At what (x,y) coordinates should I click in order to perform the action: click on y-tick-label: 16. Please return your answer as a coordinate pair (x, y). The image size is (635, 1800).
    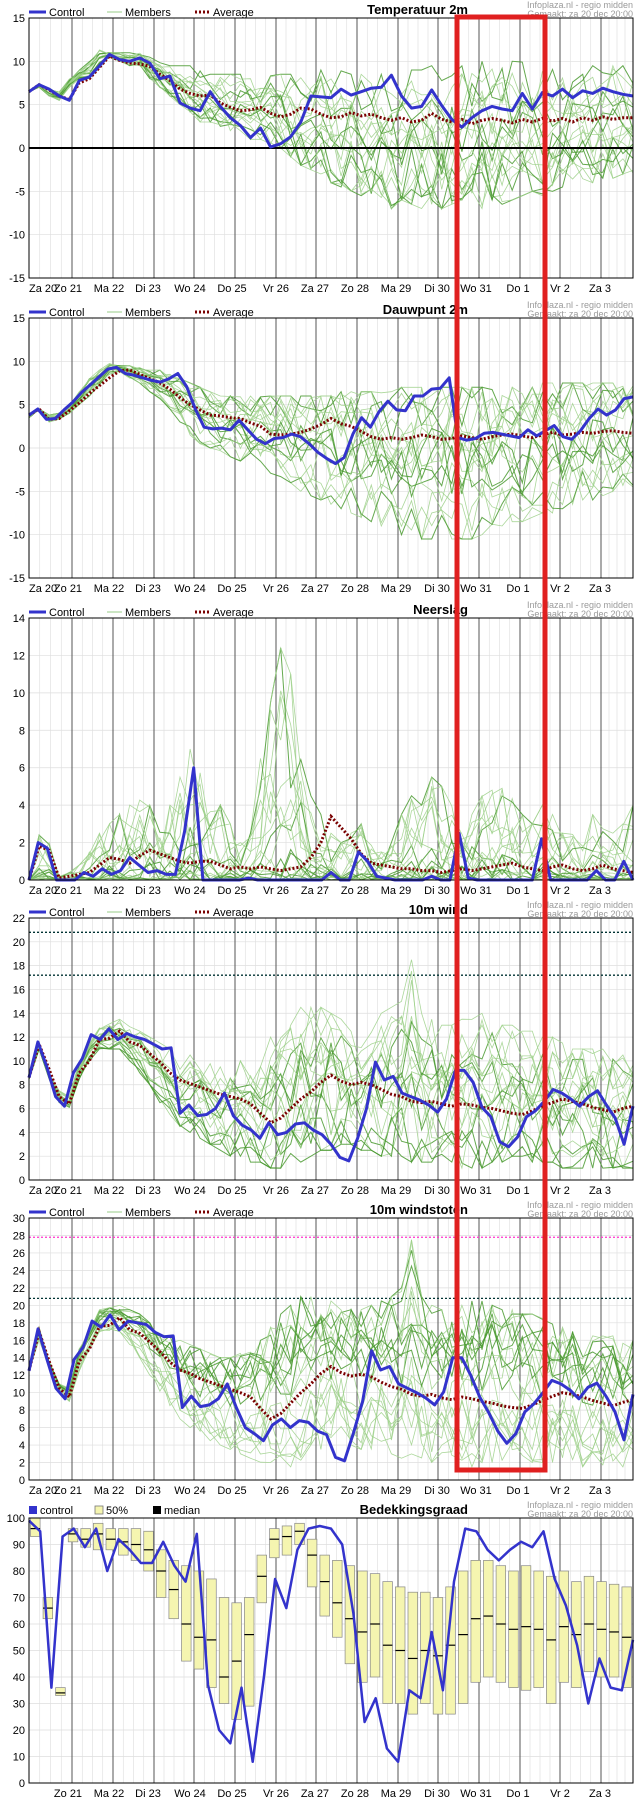
    Looking at the image, I should click on (19, 1341).